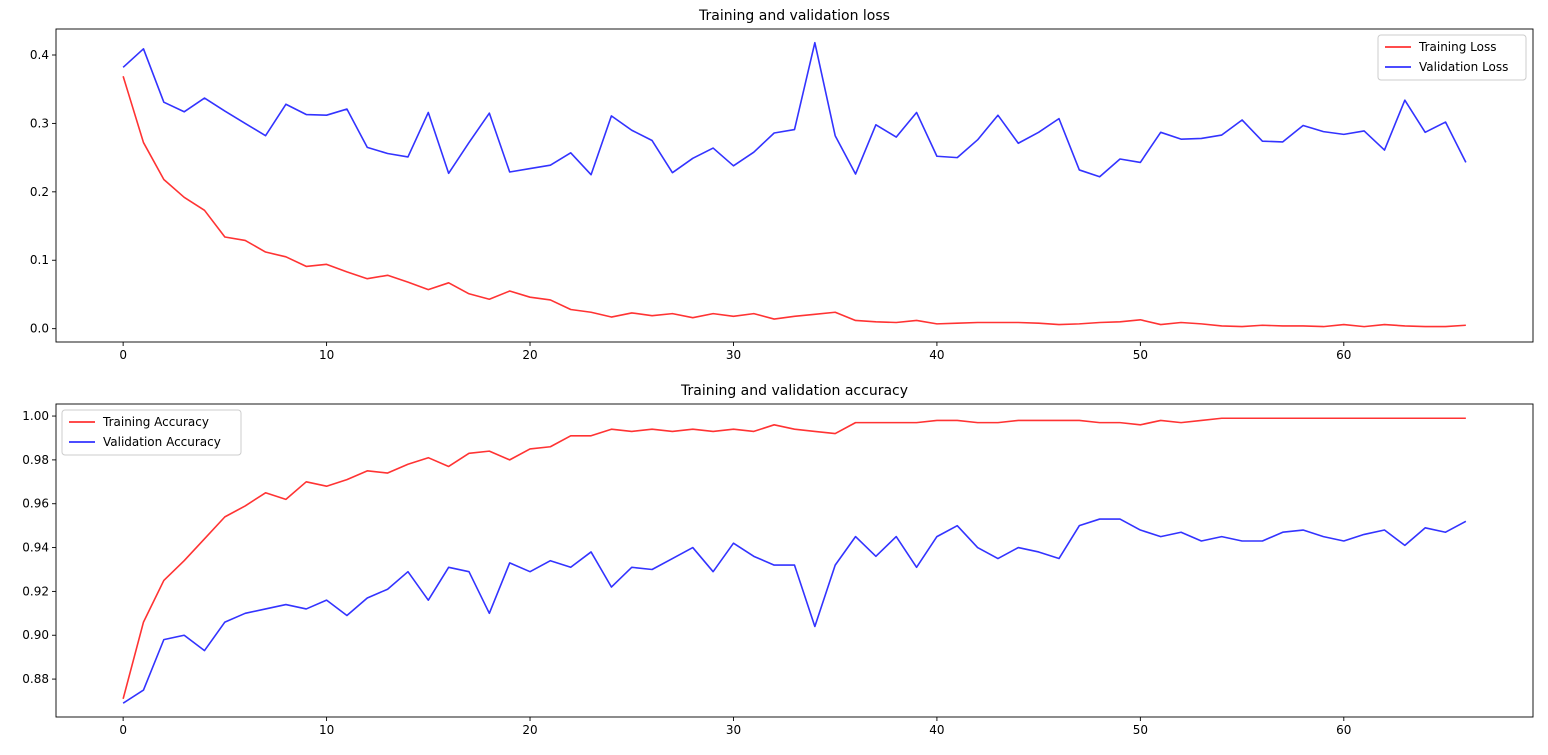 This screenshot has width=1548, height=755. What do you see at coordinates (155, 422) in the screenshot?
I see `legend-label: Training Accuracy` at bounding box center [155, 422].